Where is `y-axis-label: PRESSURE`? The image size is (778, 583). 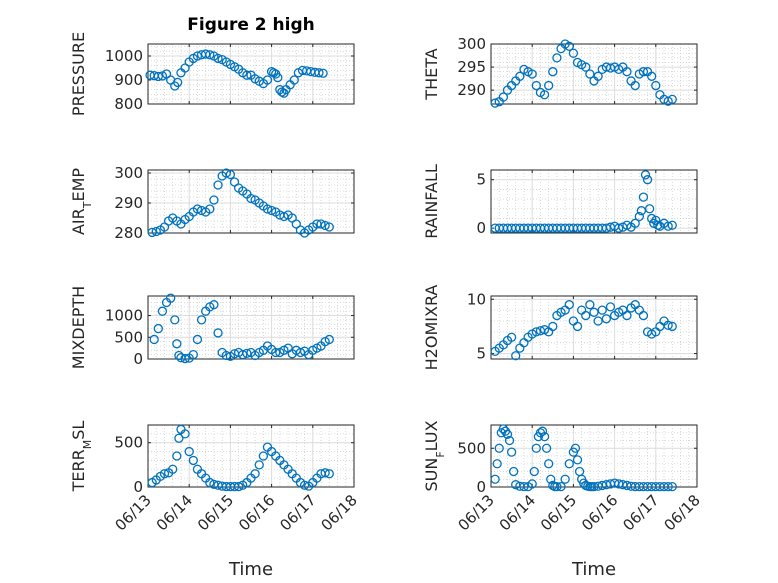
y-axis-label: PRESSURE is located at coordinates (78, 74).